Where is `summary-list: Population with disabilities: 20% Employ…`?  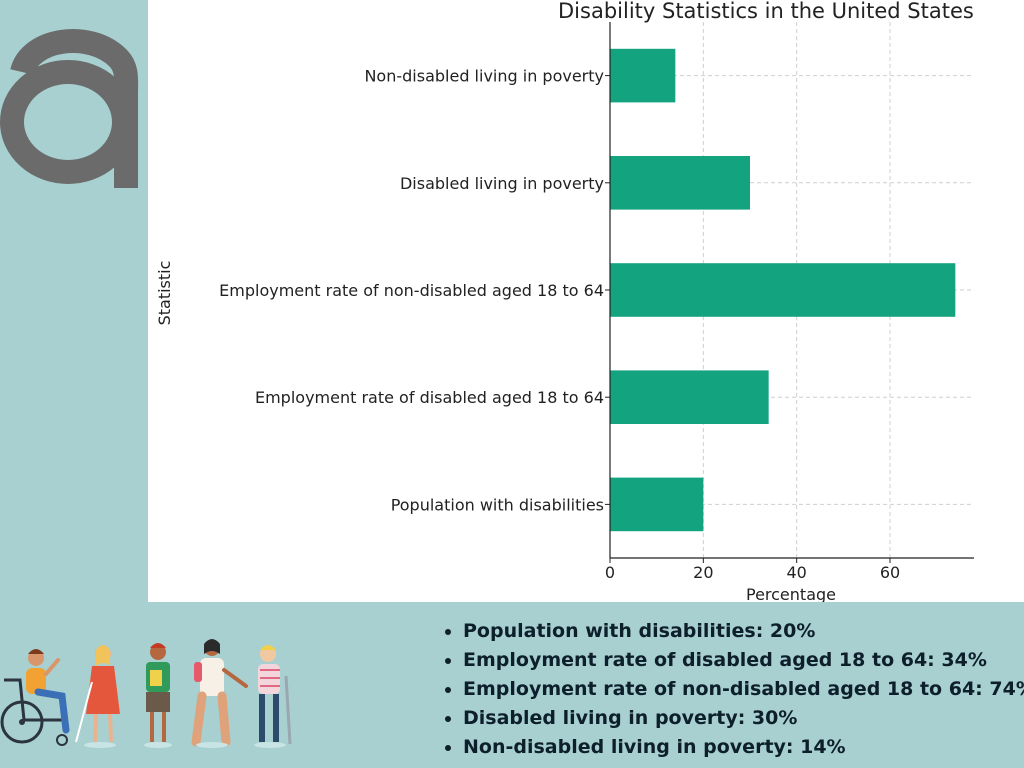 summary-list: Population with disabilities: 20% Employ… is located at coordinates (733, 689).